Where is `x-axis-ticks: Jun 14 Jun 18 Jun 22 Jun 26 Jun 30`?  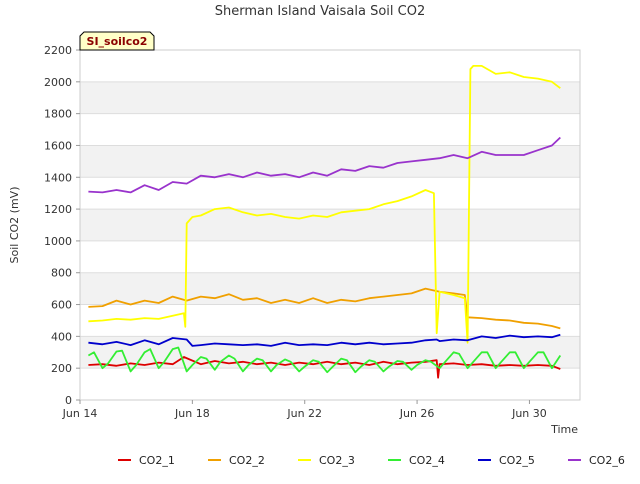 x-axis-ticks: Jun 14 Jun 18 Jun 22 Jun 26 Jun 30 is located at coordinates (304, 410).